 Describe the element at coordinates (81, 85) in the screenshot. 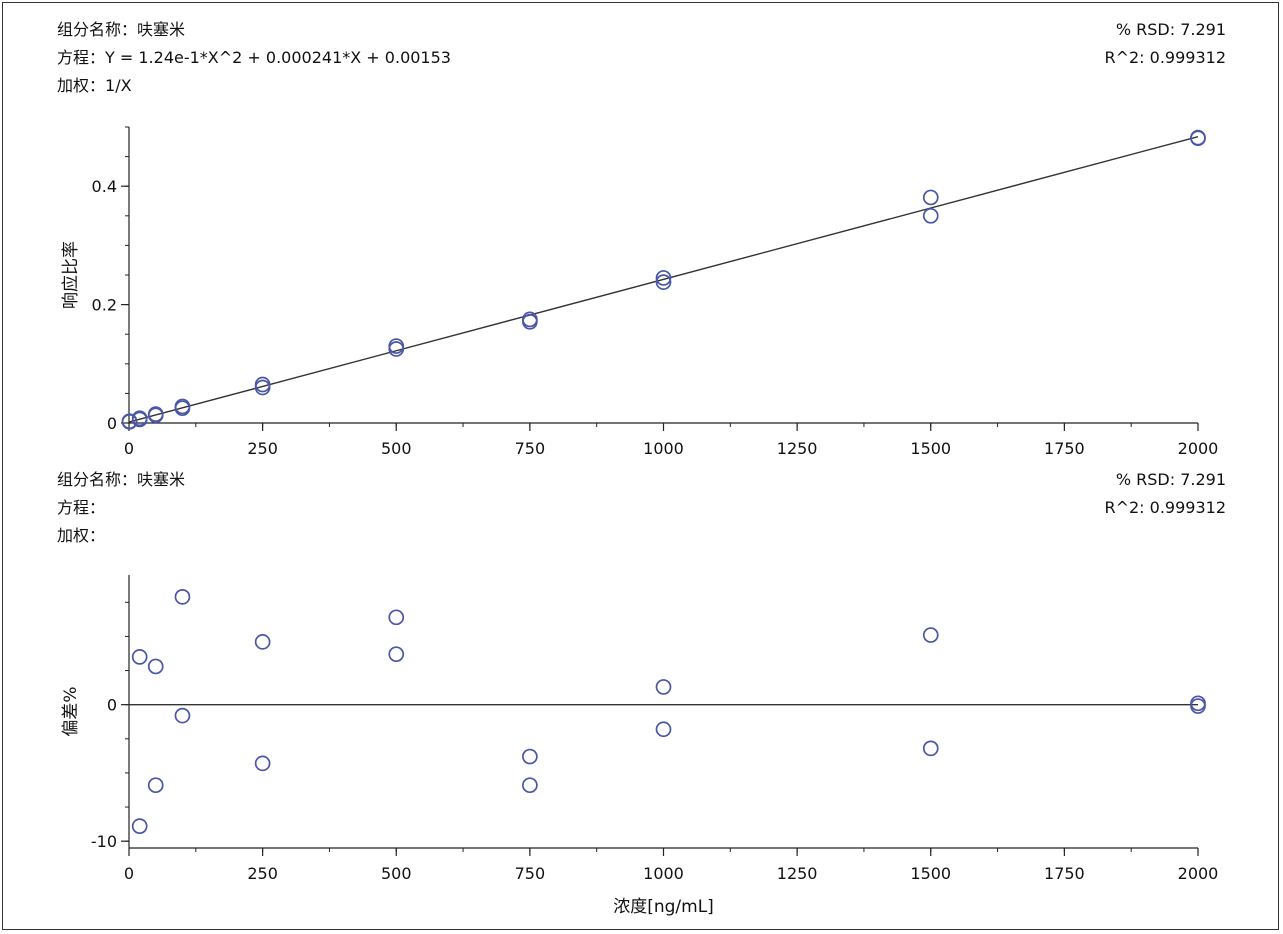

I see `upper-weighting-label: 加权：` at that location.